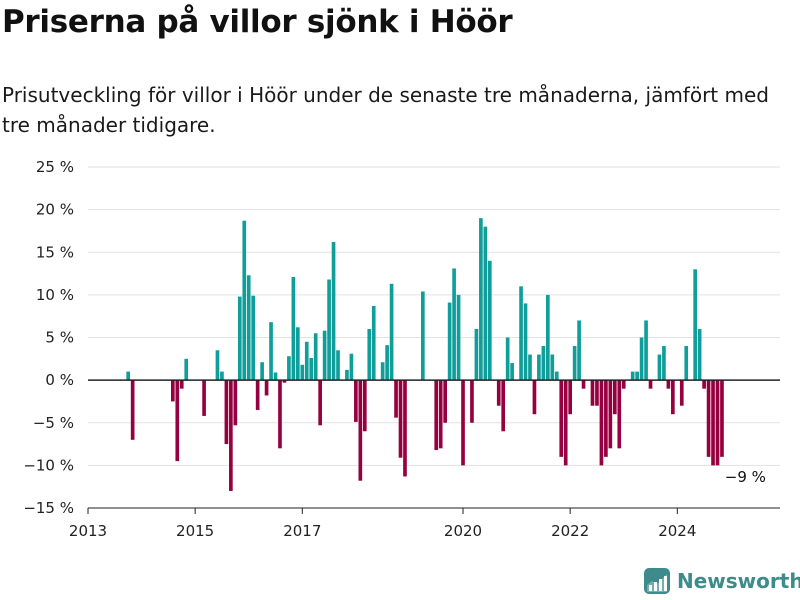 Image resolution: width=800 pixels, height=600 pixels. Describe the element at coordinates (745, 477) in the screenshot. I see `data-label: −9 %` at that location.